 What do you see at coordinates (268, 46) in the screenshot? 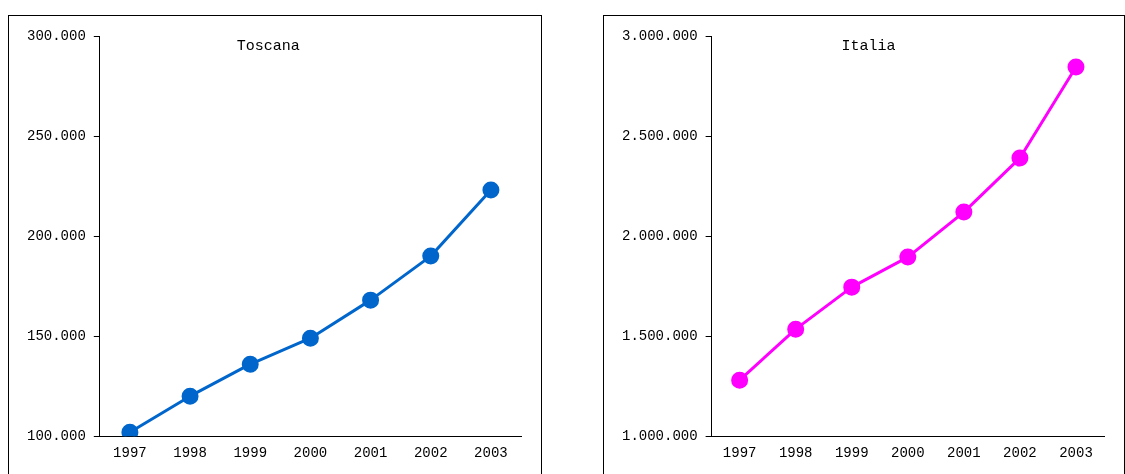
I see `chart-title: Toscana` at bounding box center [268, 46].